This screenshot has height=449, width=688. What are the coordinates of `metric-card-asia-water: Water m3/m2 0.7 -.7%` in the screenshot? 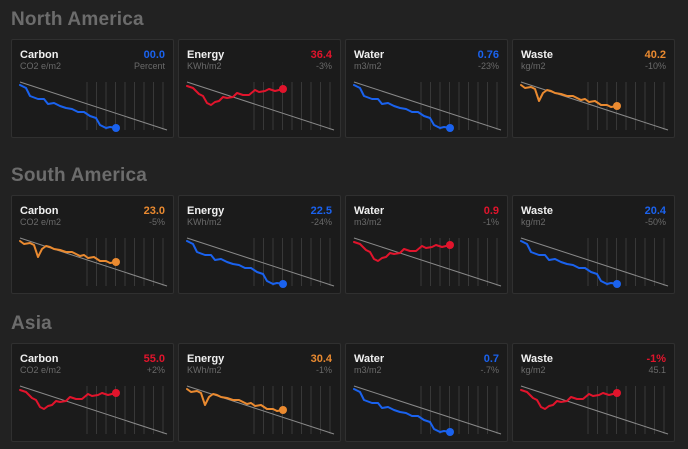 It's located at (426, 392).